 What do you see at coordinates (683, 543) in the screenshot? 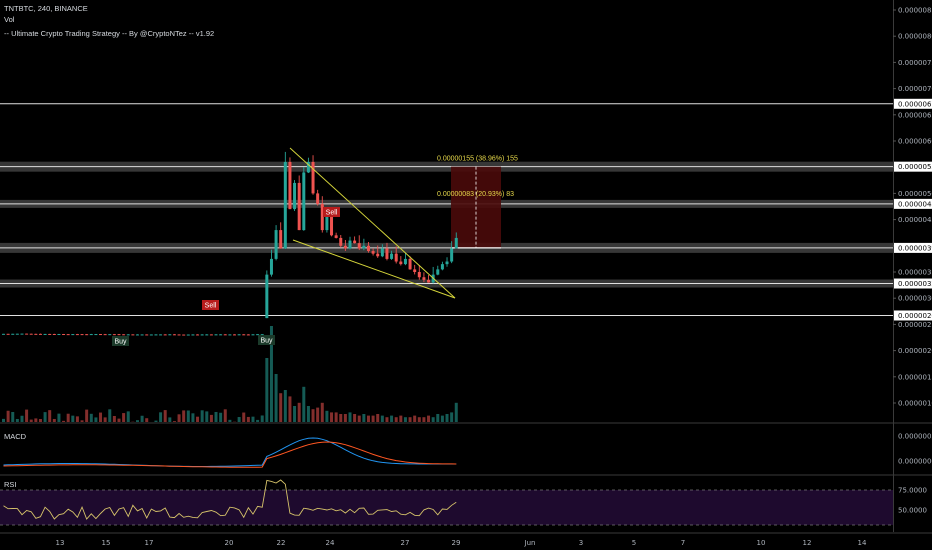
I see `time-tick-label: 7` at bounding box center [683, 543].